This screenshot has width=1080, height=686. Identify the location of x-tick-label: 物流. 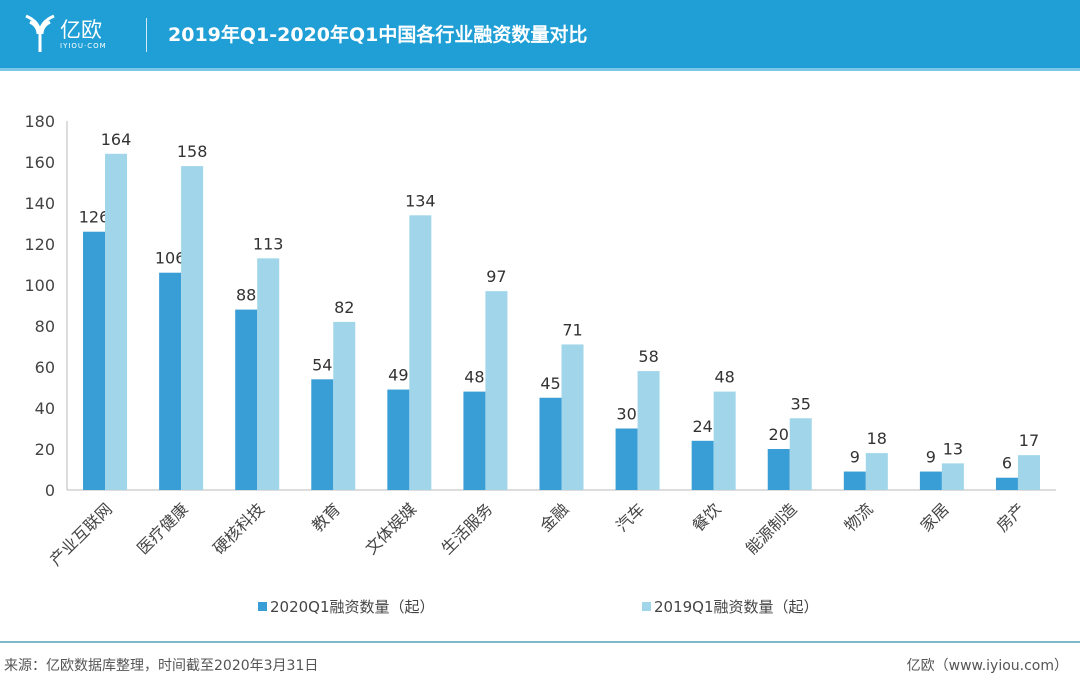
(859, 517).